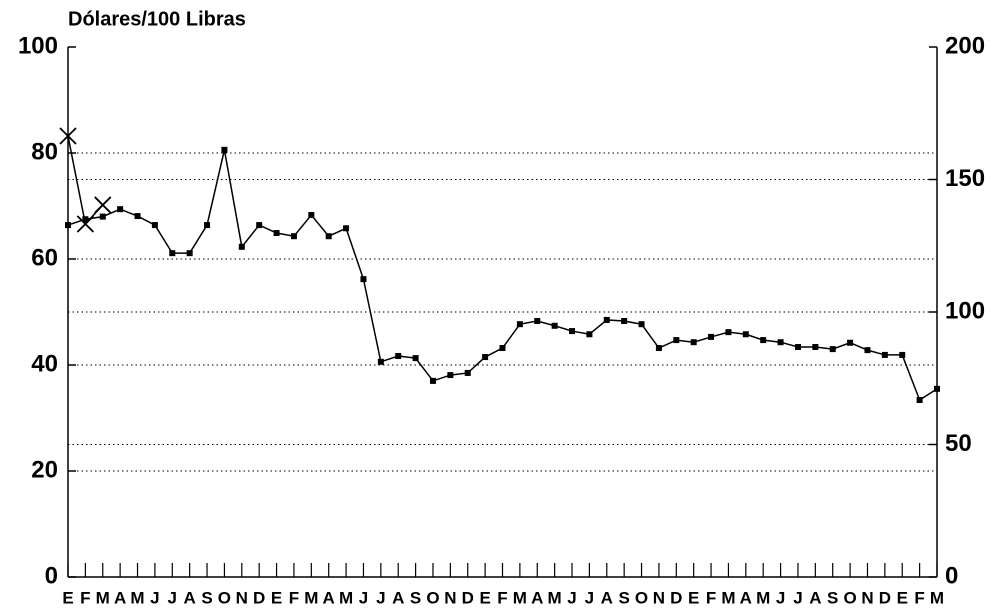  I want to click on y-tick-label: 40, so click(44, 363).